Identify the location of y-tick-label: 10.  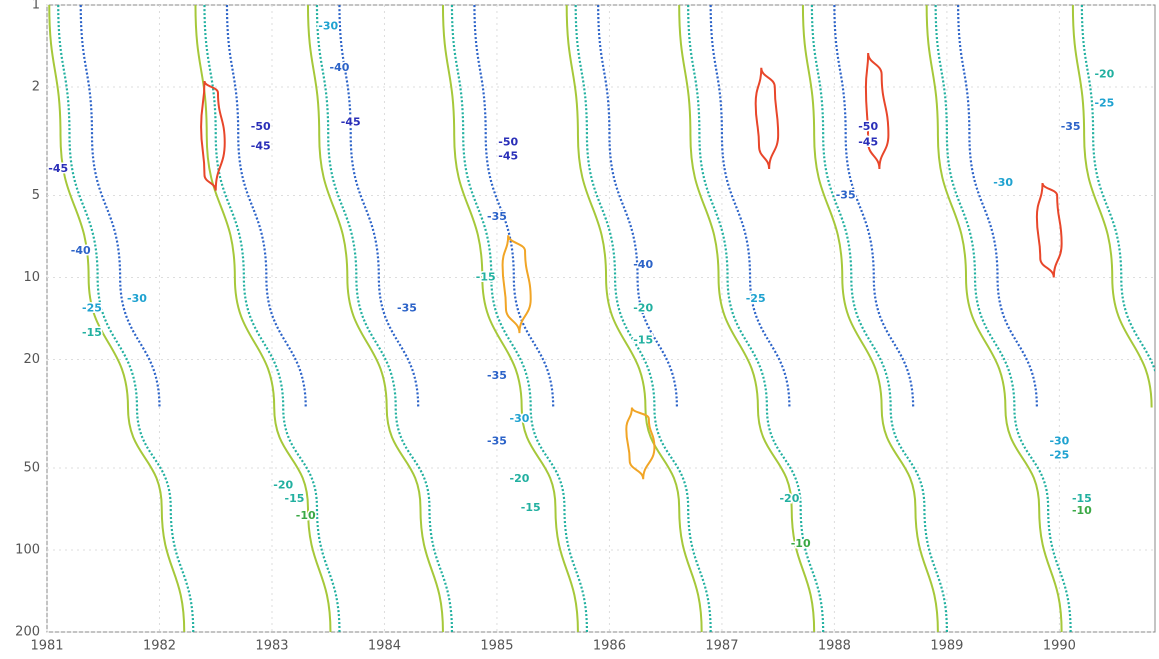
(31, 277).